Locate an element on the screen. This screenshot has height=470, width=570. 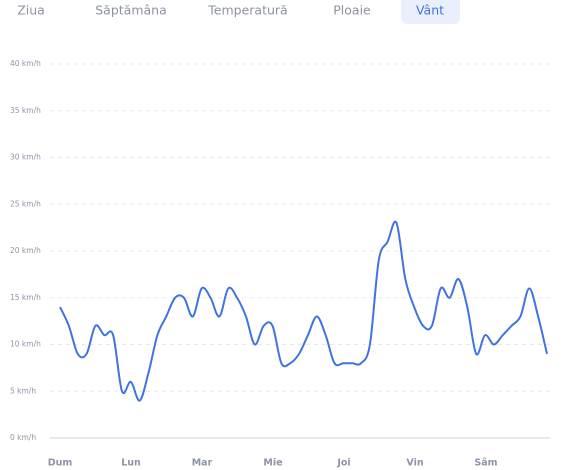
x-tick-label: Mar is located at coordinates (202, 463).